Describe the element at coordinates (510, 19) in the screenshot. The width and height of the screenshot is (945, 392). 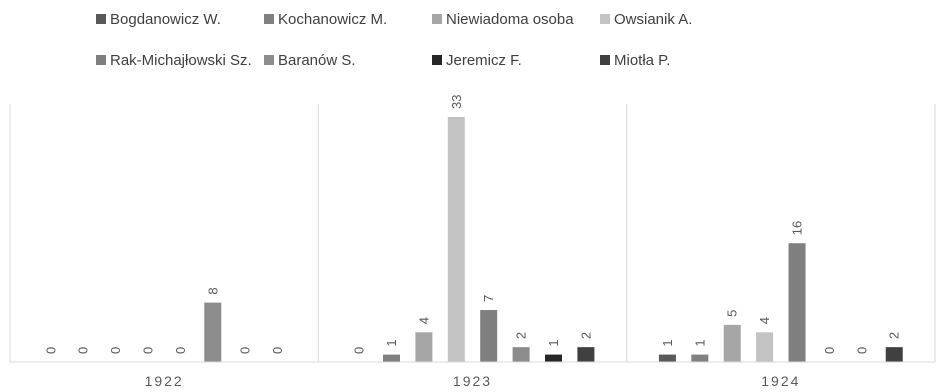
I see `legend-entry: Niewiadoma osoba` at that location.